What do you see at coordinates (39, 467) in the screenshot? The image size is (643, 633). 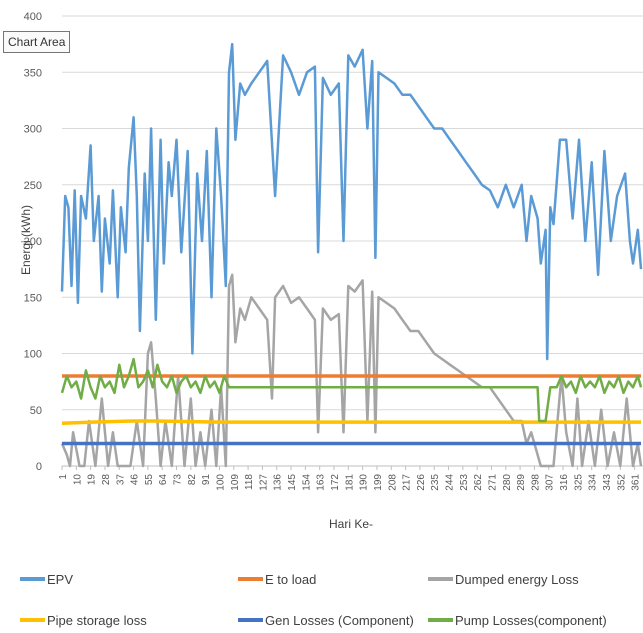 I see `y-tick-label: 0` at bounding box center [39, 467].